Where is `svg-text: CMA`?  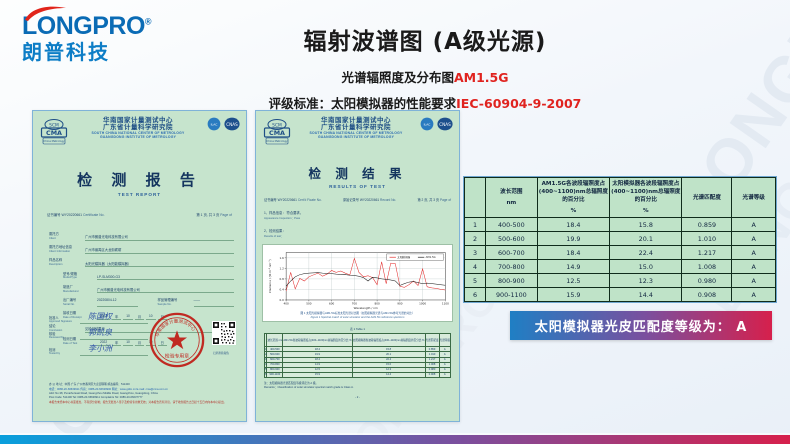
svg-text: CMA is located at coordinates (54, 133).